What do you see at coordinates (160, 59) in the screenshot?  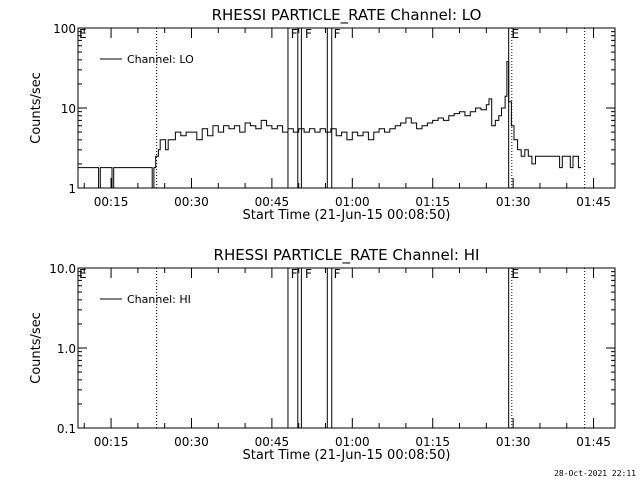 I see `legend-label: Channel: LO` at bounding box center [160, 59].